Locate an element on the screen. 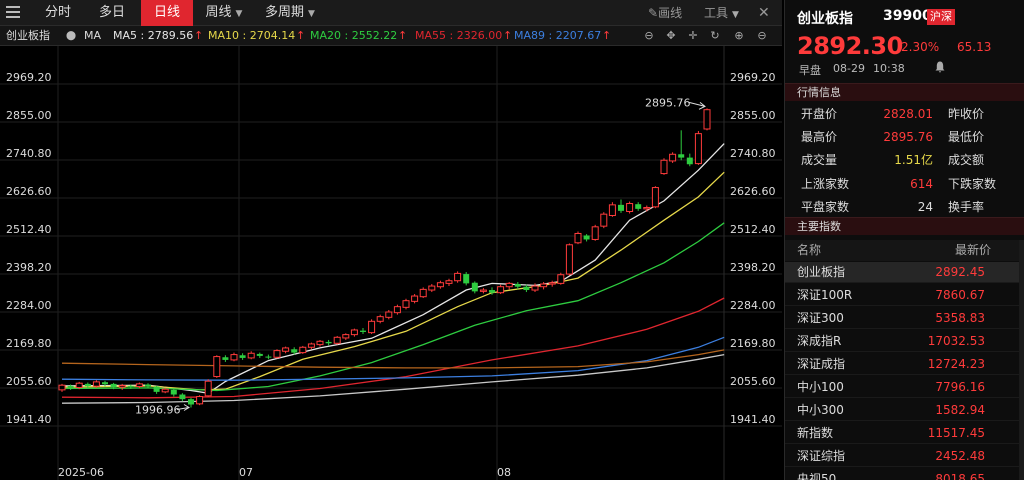  x-tick-label: 08 is located at coordinates (504, 472).